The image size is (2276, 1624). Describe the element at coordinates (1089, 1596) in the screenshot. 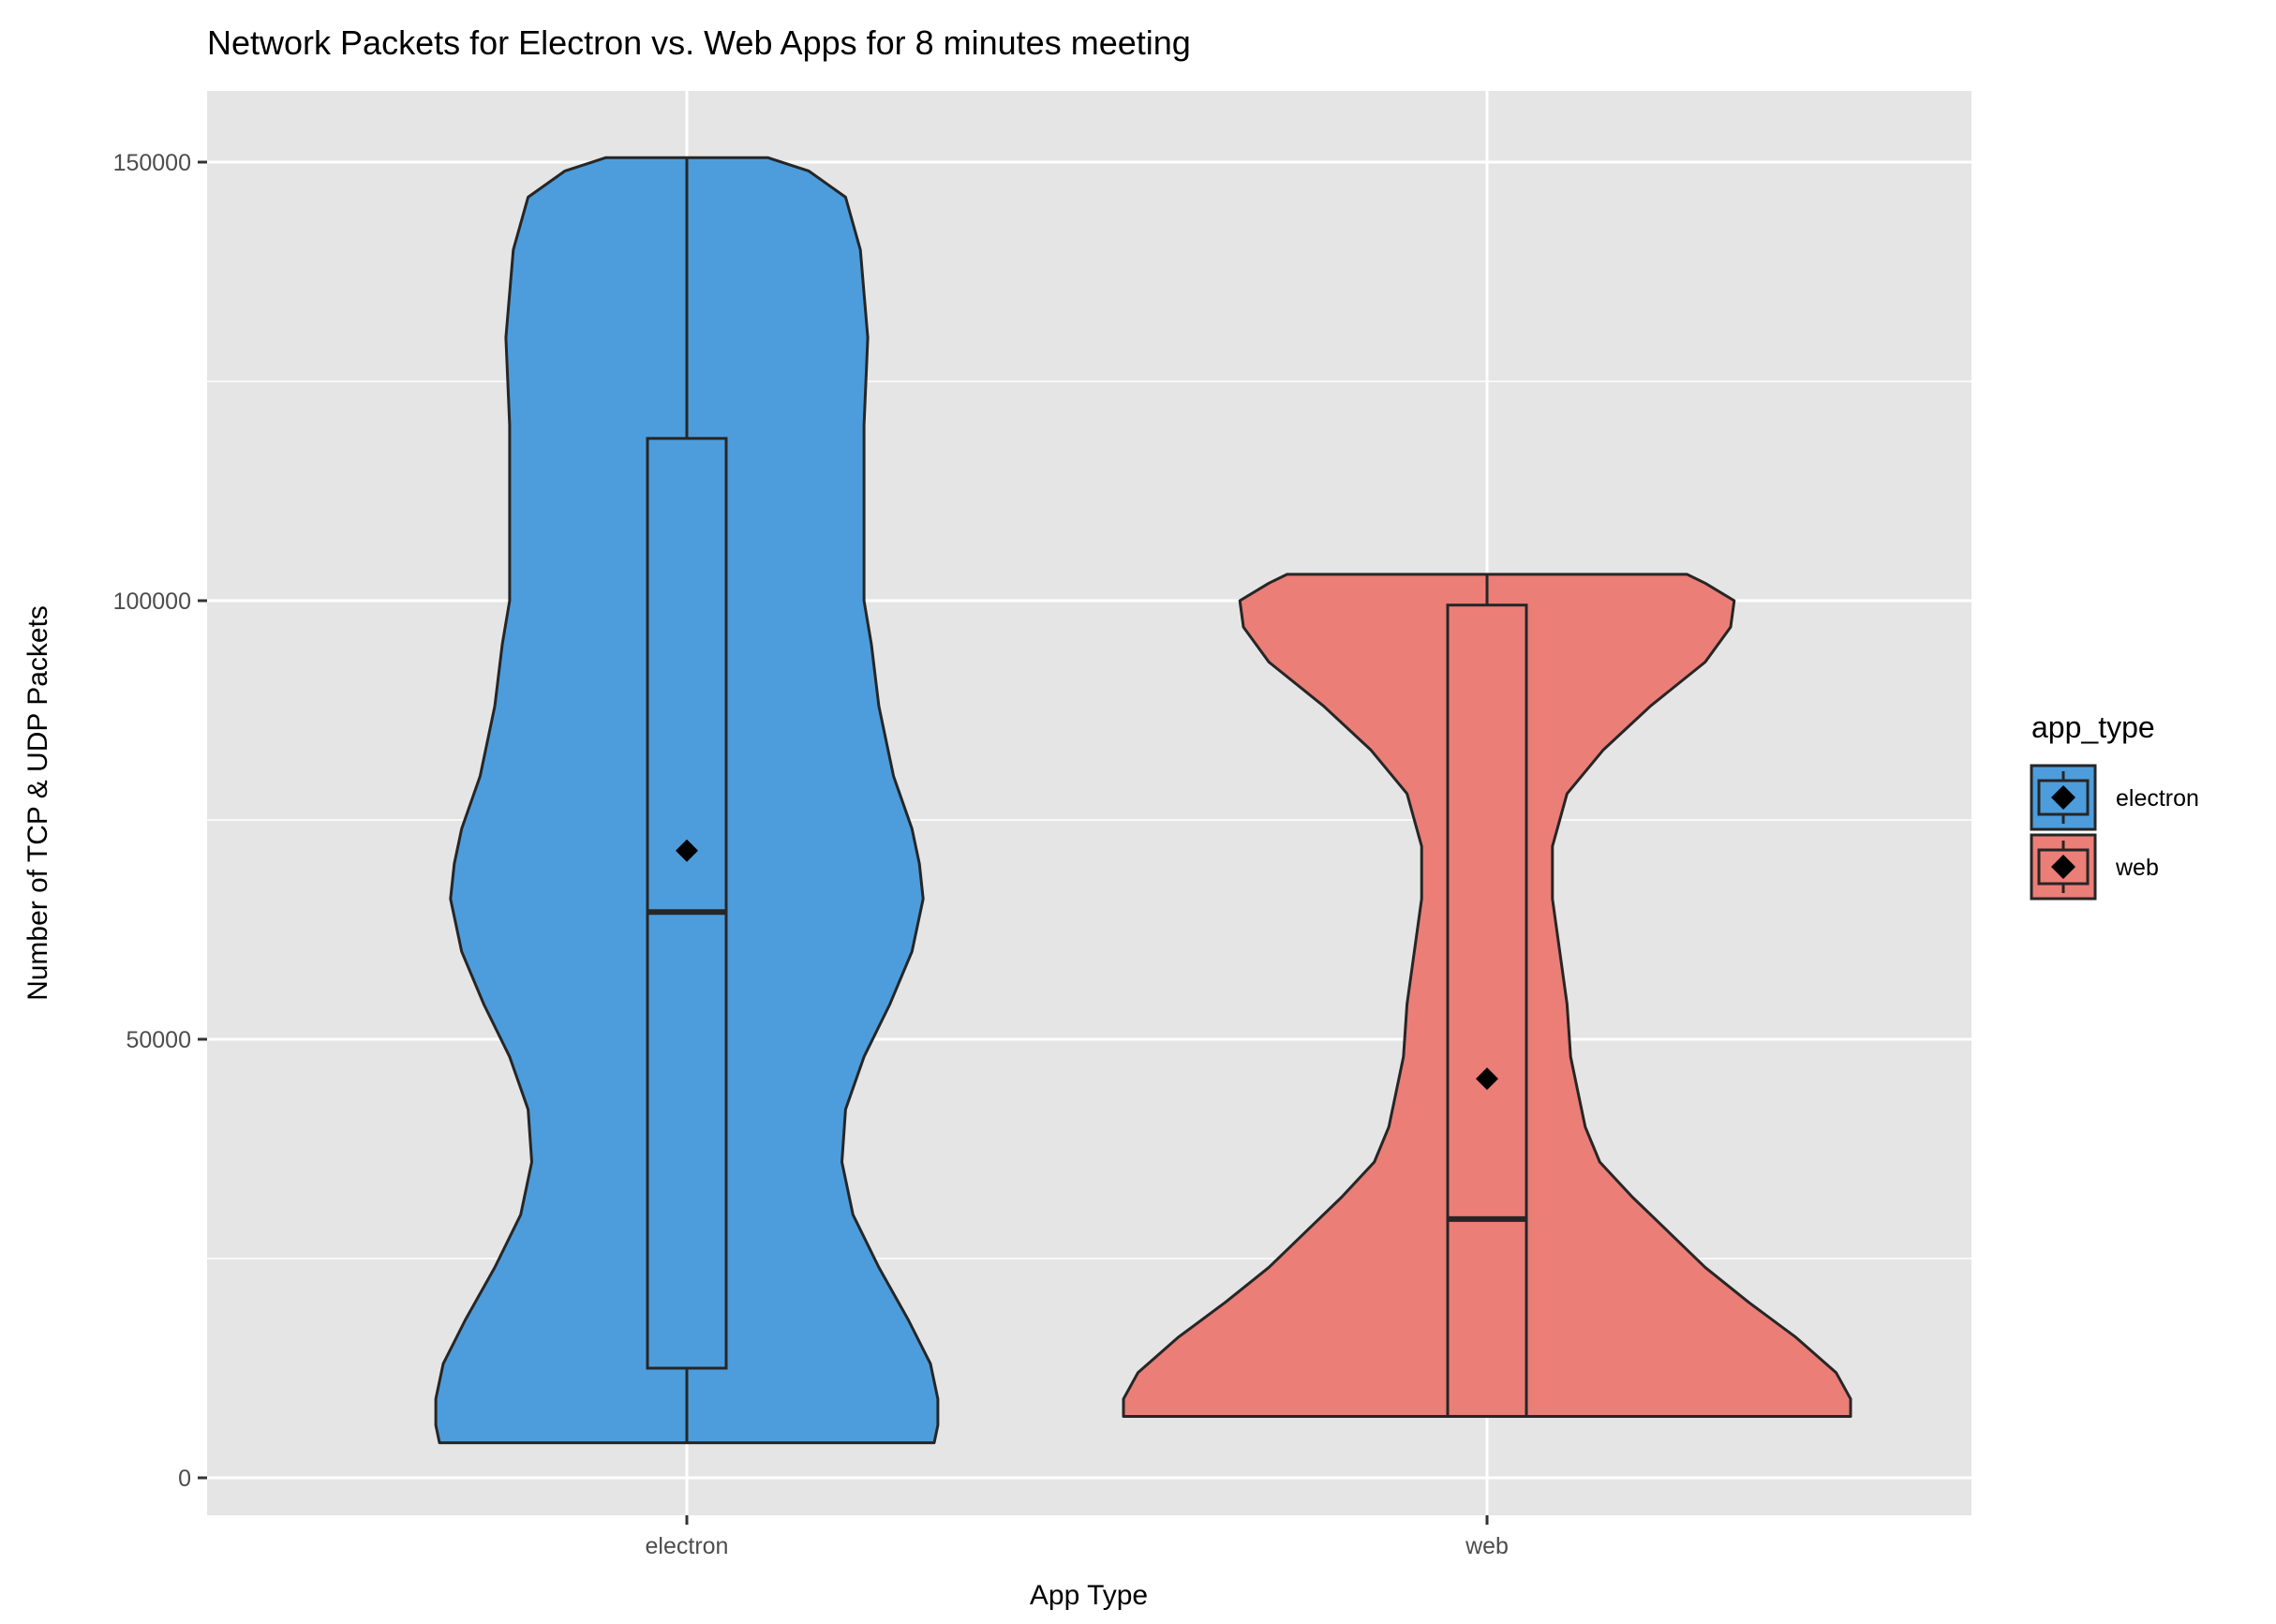

I see `x-axis-title: App Type` at that location.